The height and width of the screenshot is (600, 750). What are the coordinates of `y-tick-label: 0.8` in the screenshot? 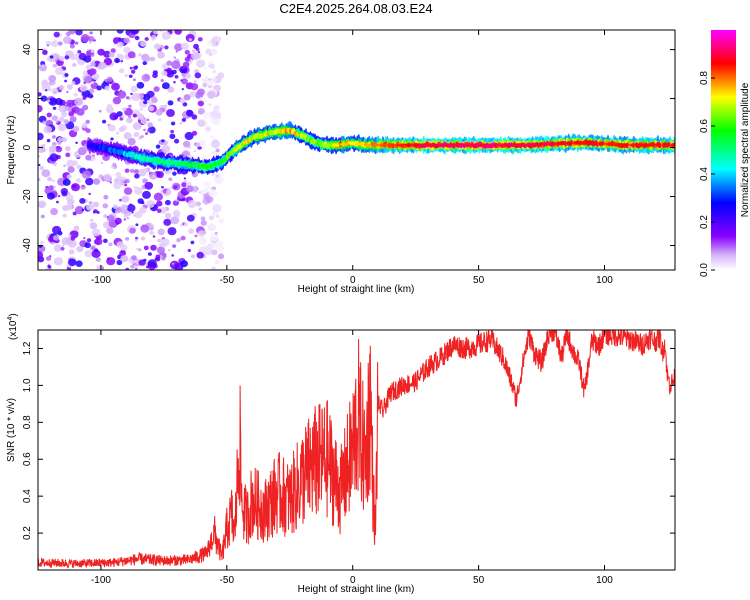 It's located at (27, 422).